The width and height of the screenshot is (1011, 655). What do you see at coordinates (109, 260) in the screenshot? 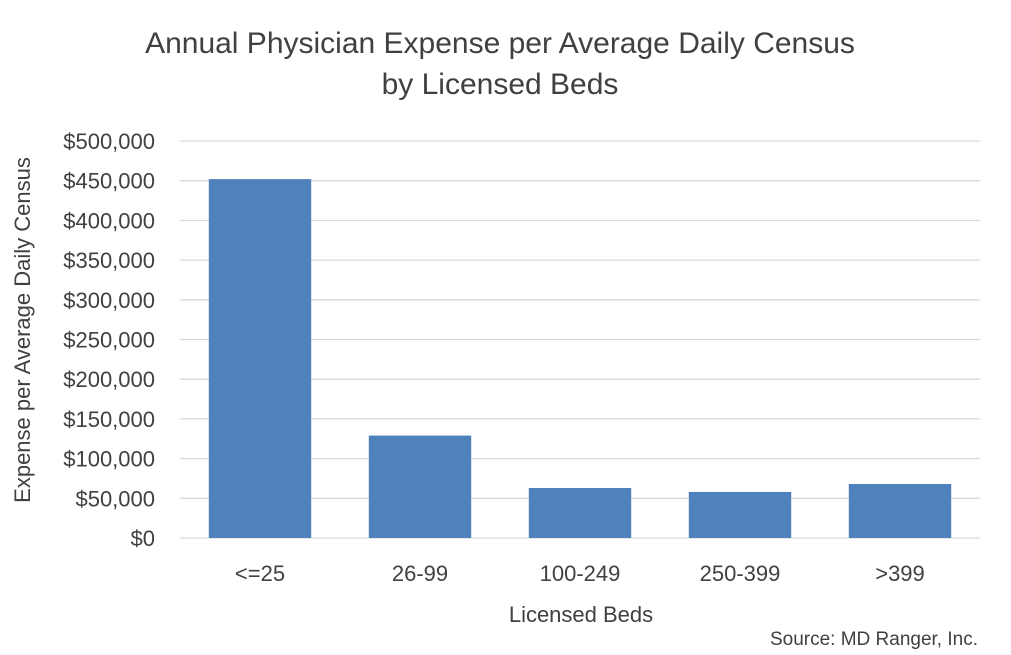
I see `y-tick-label: $350,000` at bounding box center [109, 260].